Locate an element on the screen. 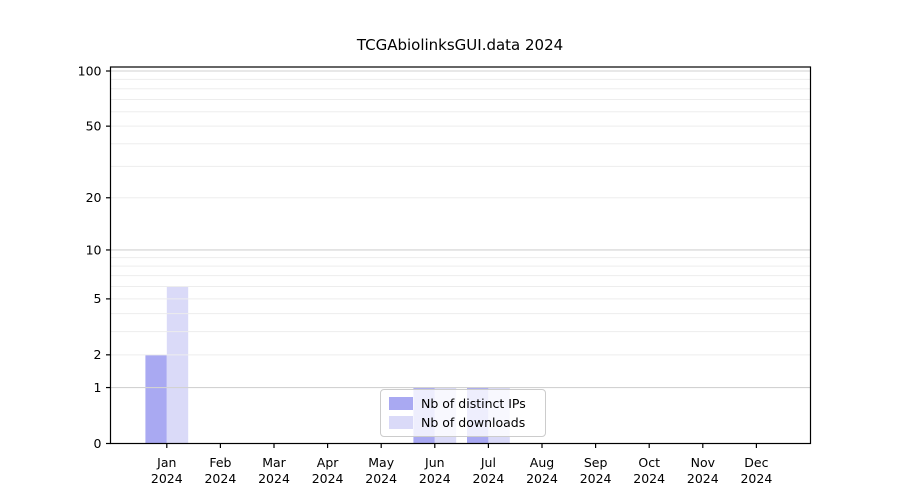 The height and width of the screenshot is (500, 900). legend: Nb of distinct IPs Nb of downloads is located at coordinates (463, 413).